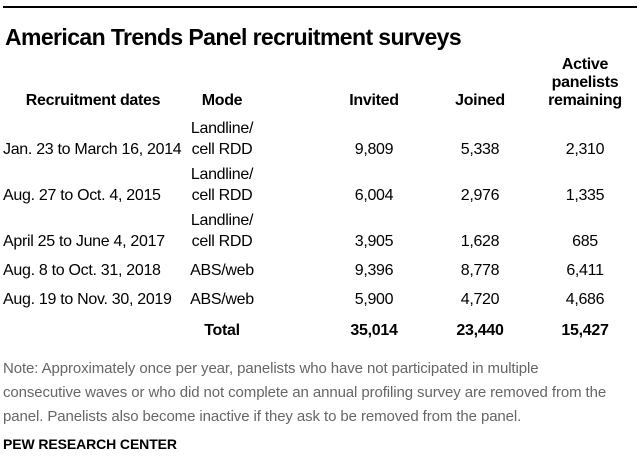 The image size is (640, 464). I want to click on top-rule, so click(320, 7).